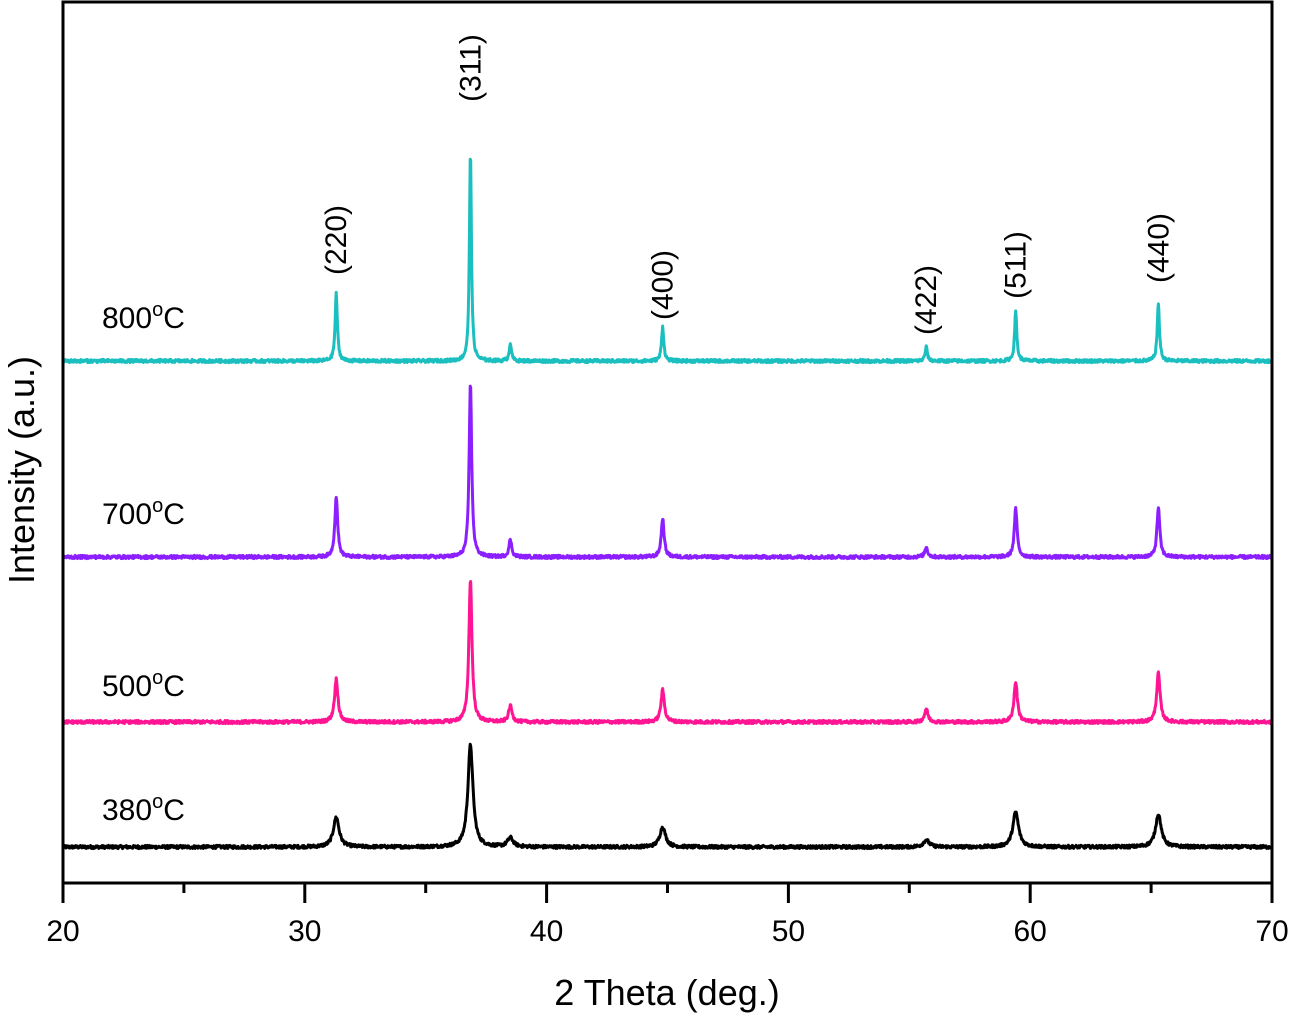  Describe the element at coordinates (1016, 265) in the screenshot. I see `peak-label: (511)` at that location.